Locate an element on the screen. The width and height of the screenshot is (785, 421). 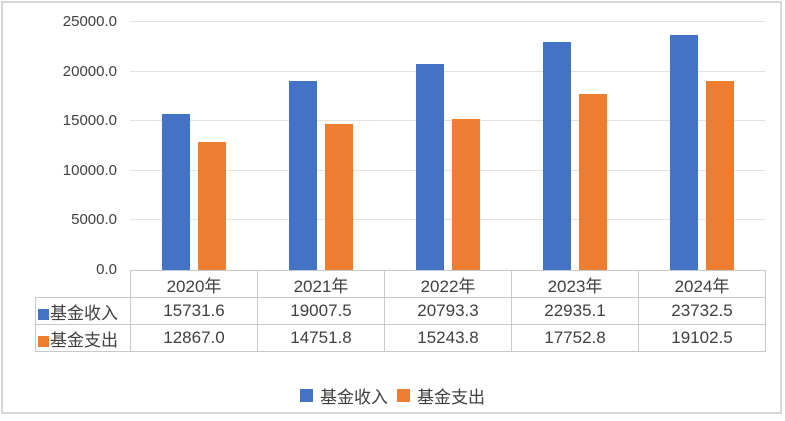
table-series-label: 基金支出 is located at coordinates (83, 338).